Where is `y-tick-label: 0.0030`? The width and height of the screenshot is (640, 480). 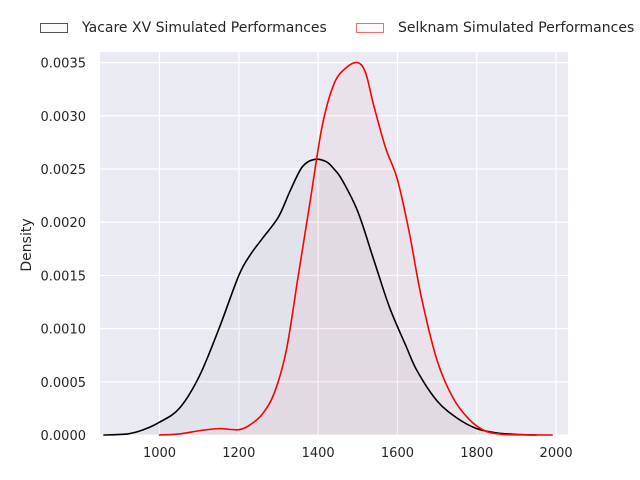
y-tick-label: 0.0030 is located at coordinates (64, 117).